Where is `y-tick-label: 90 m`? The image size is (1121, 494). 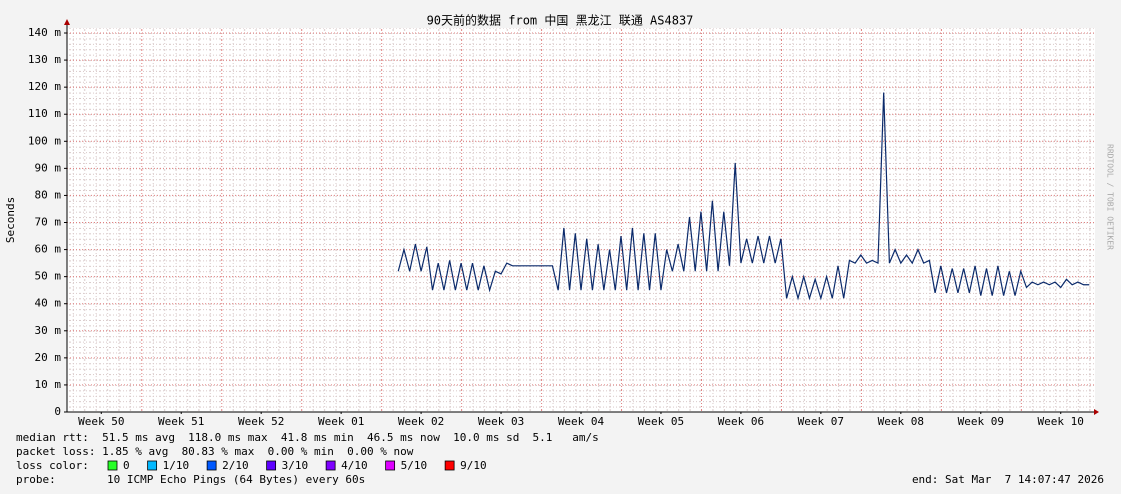 y-tick-label: 90 m is located at coordinates (48, 167).